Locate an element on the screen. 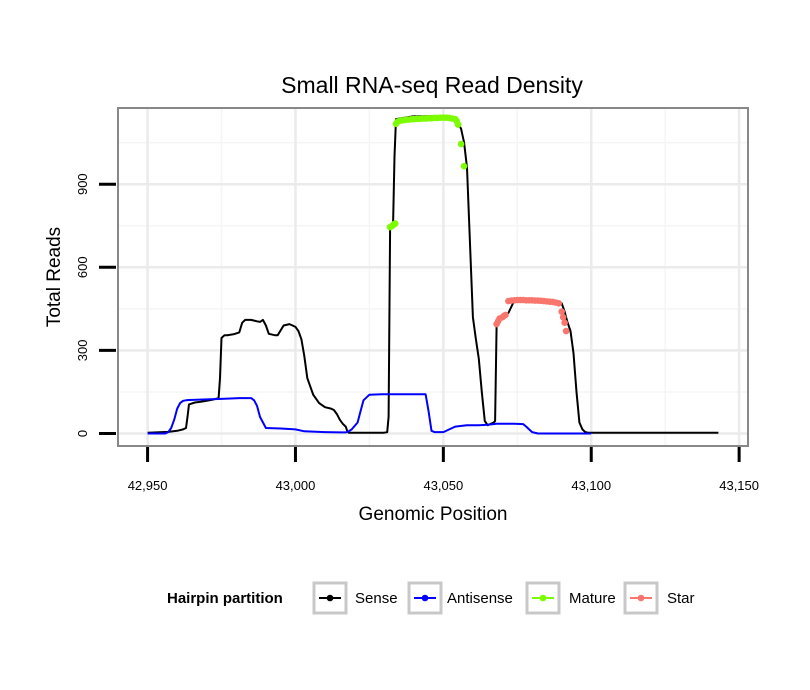  y-tick-label: 900 is located at coordinates (82, 184).